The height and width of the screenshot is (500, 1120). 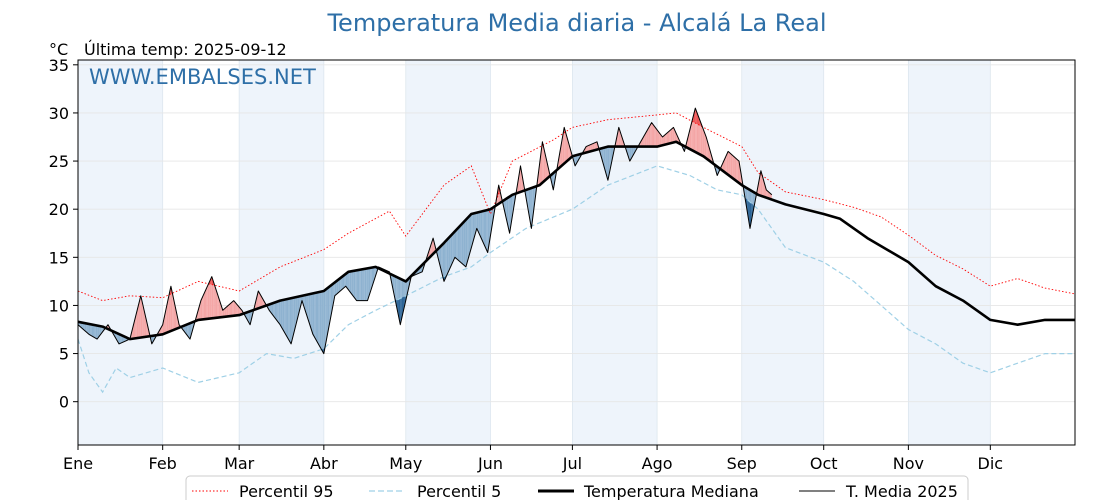 What do you see at coordinates (58, 49) in the screenshot?
I see `unit-label: °C` at bounding box center [58, 49].